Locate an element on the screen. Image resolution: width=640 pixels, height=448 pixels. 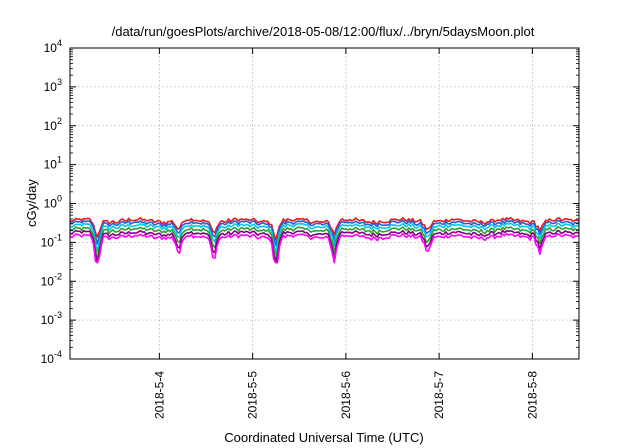
y-tick-label: 10² is located at coordinates (53, 124).